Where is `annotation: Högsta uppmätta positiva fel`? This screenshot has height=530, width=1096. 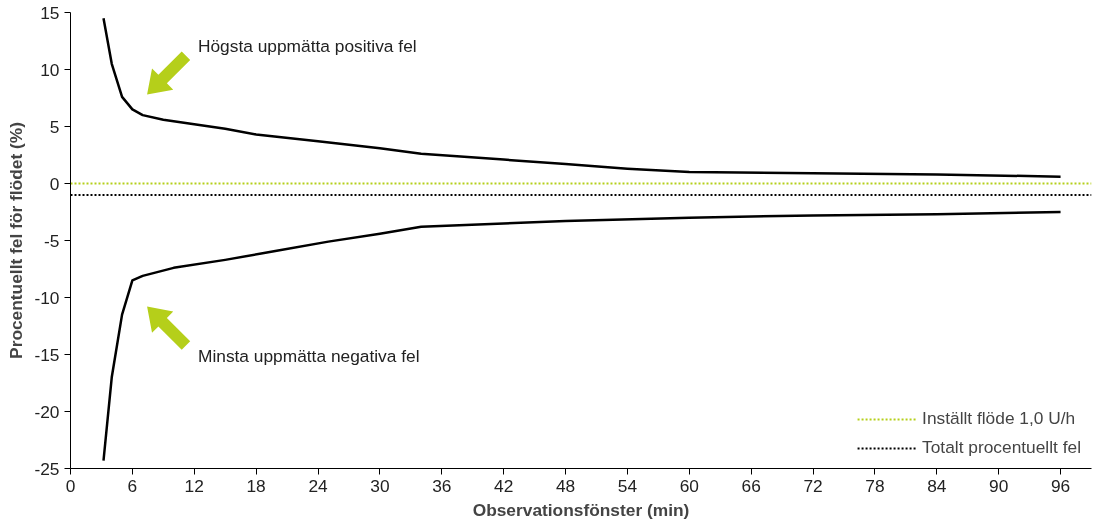
annotation: Högsta uppmätta positiva fel is located at coordinates (307, 45).